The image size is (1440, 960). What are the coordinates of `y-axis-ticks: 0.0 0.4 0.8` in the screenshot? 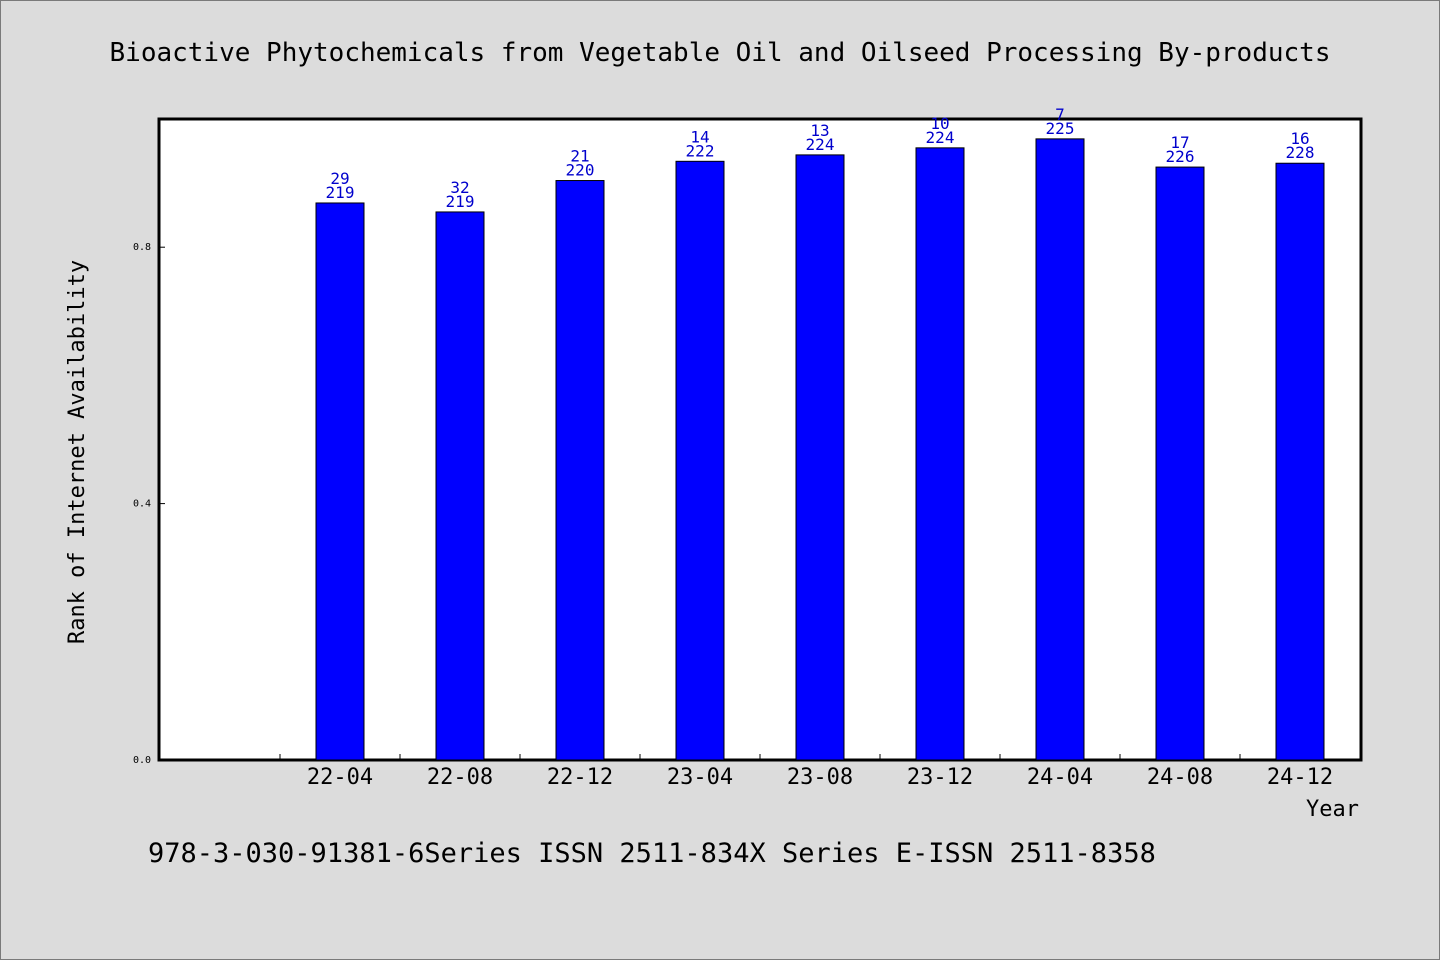 It's located at (149, 504).